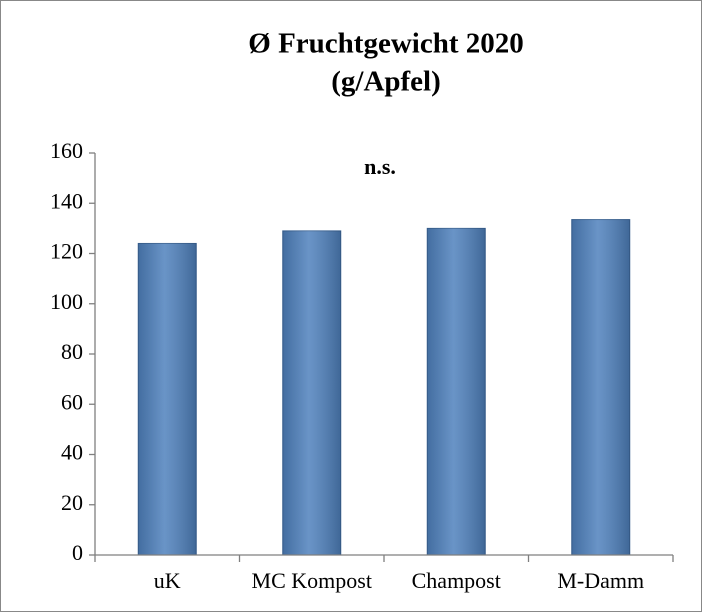 This screenshot has width=702, height=612. I want to click on annotation: n.s., so click(380, 166).